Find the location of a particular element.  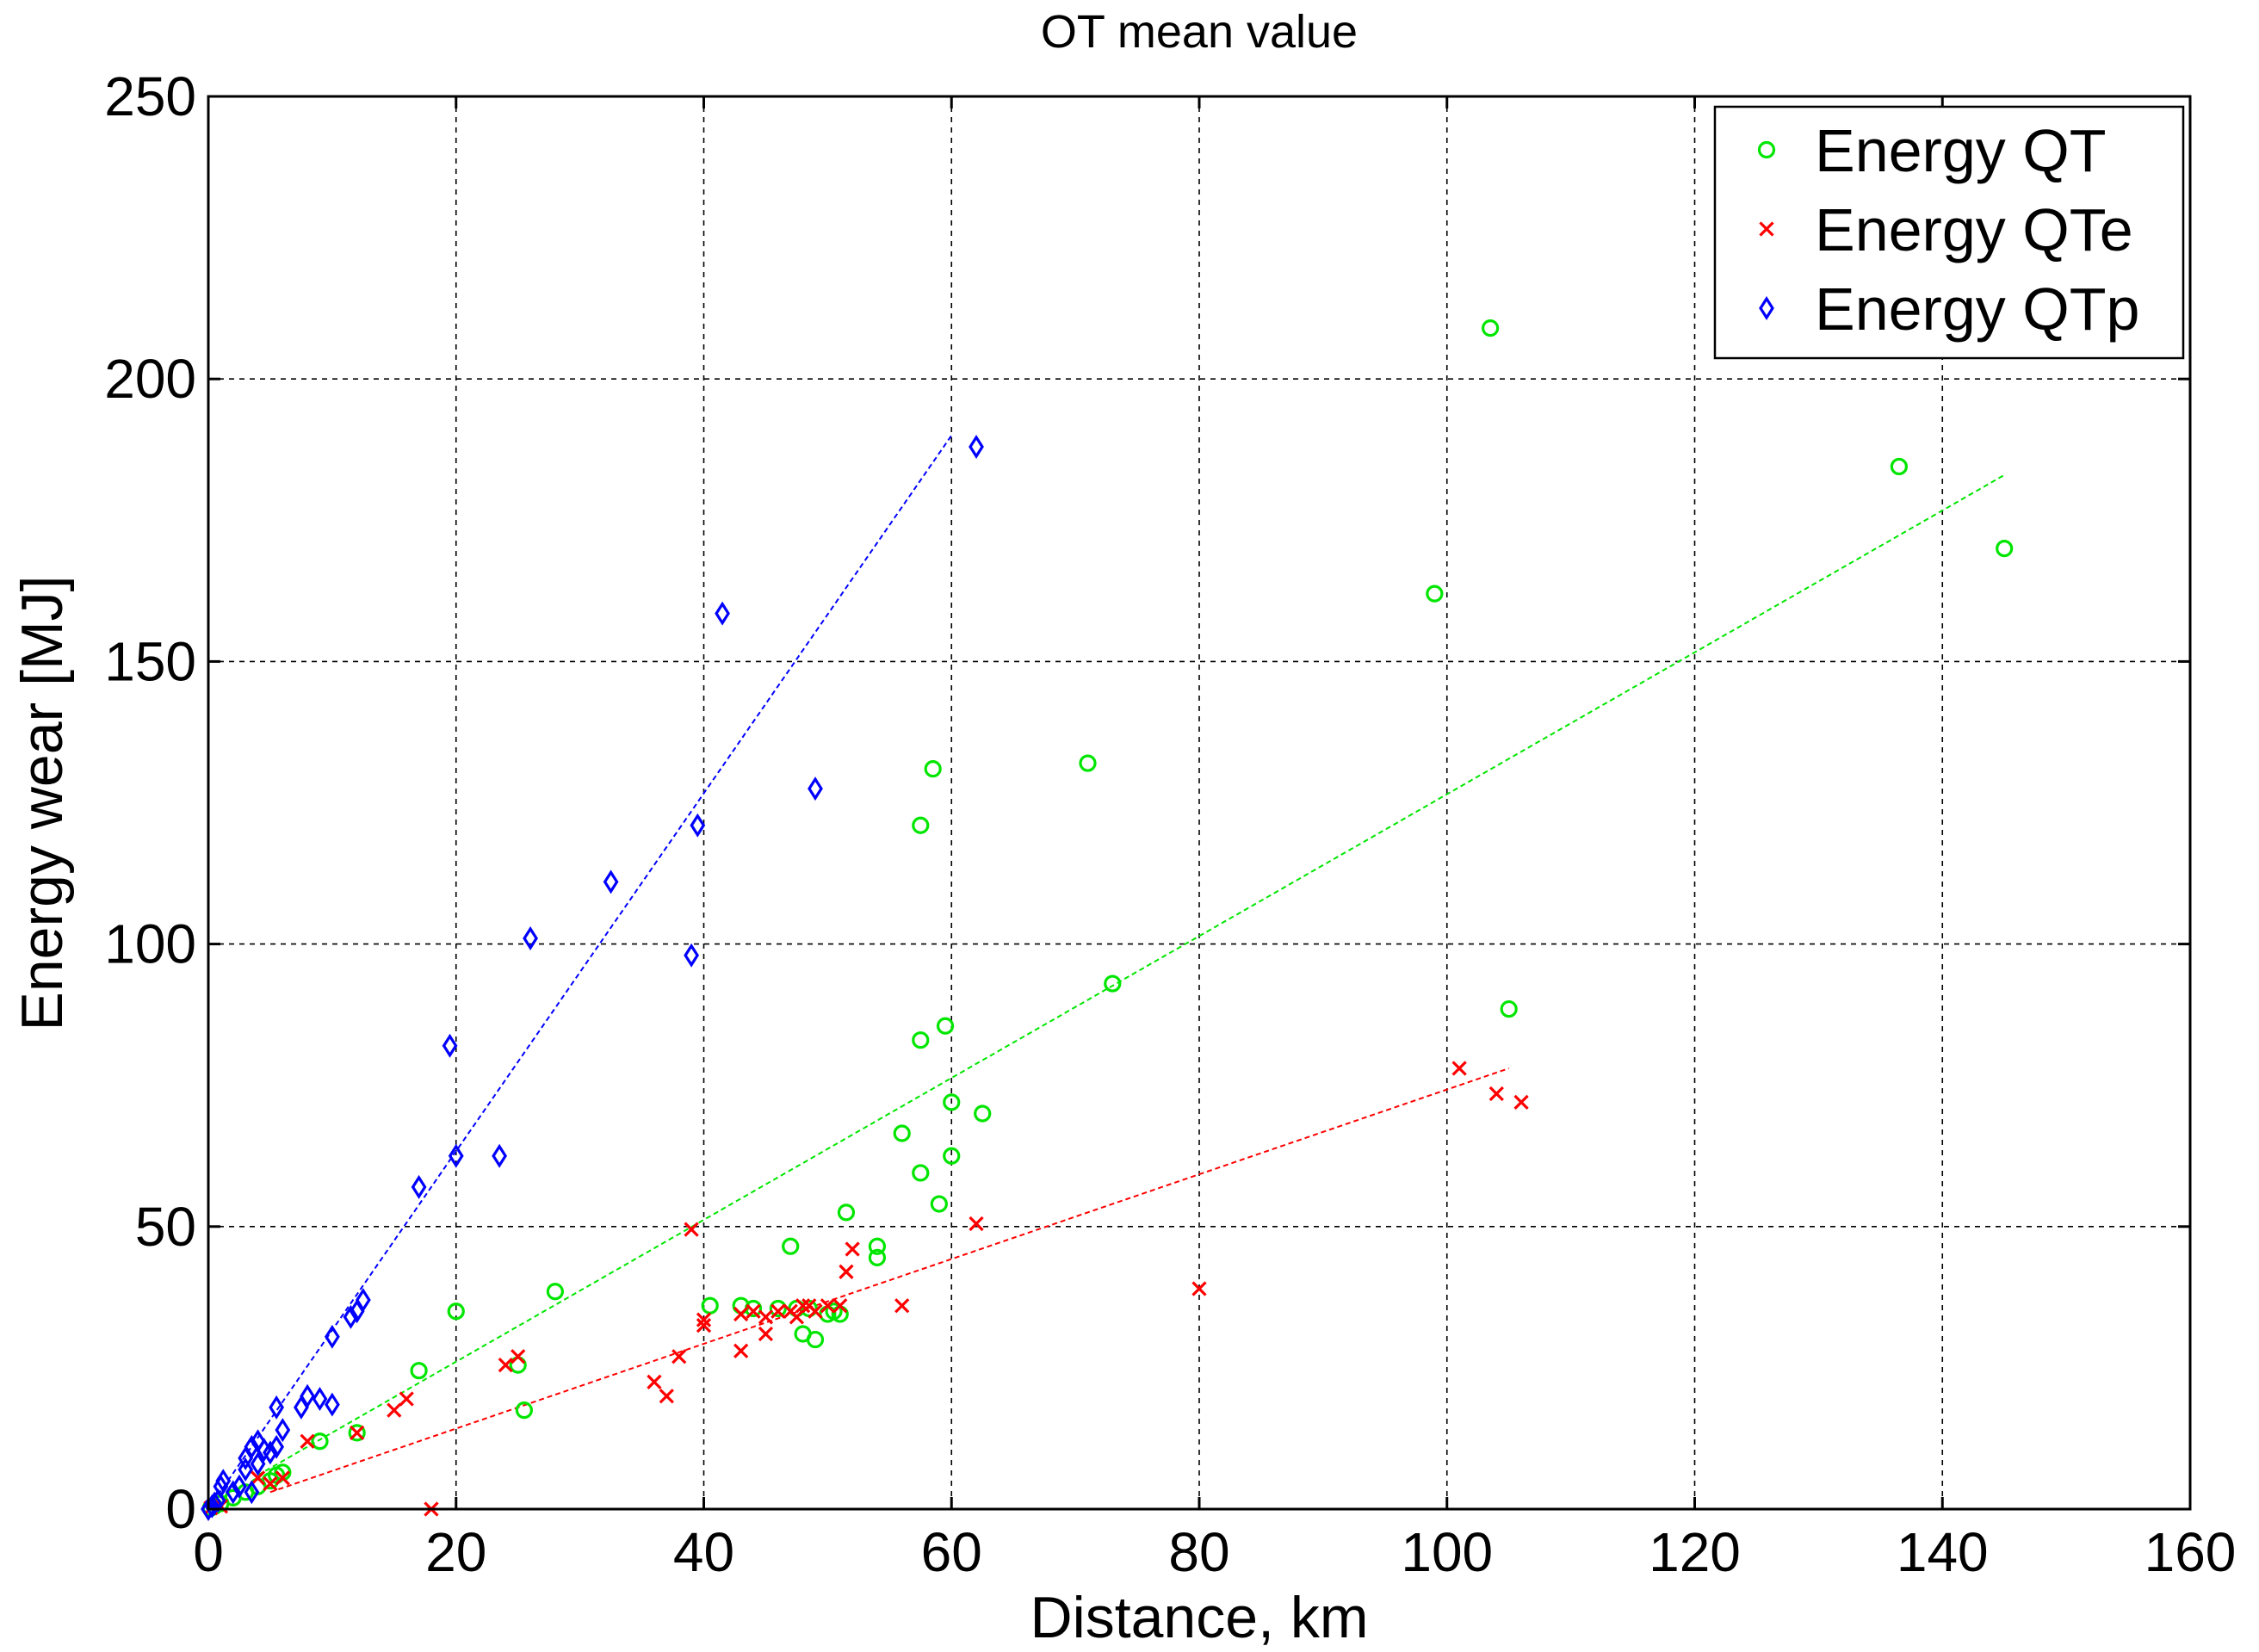

x-tick-label: 40 is located at coordinates (703, 1552).